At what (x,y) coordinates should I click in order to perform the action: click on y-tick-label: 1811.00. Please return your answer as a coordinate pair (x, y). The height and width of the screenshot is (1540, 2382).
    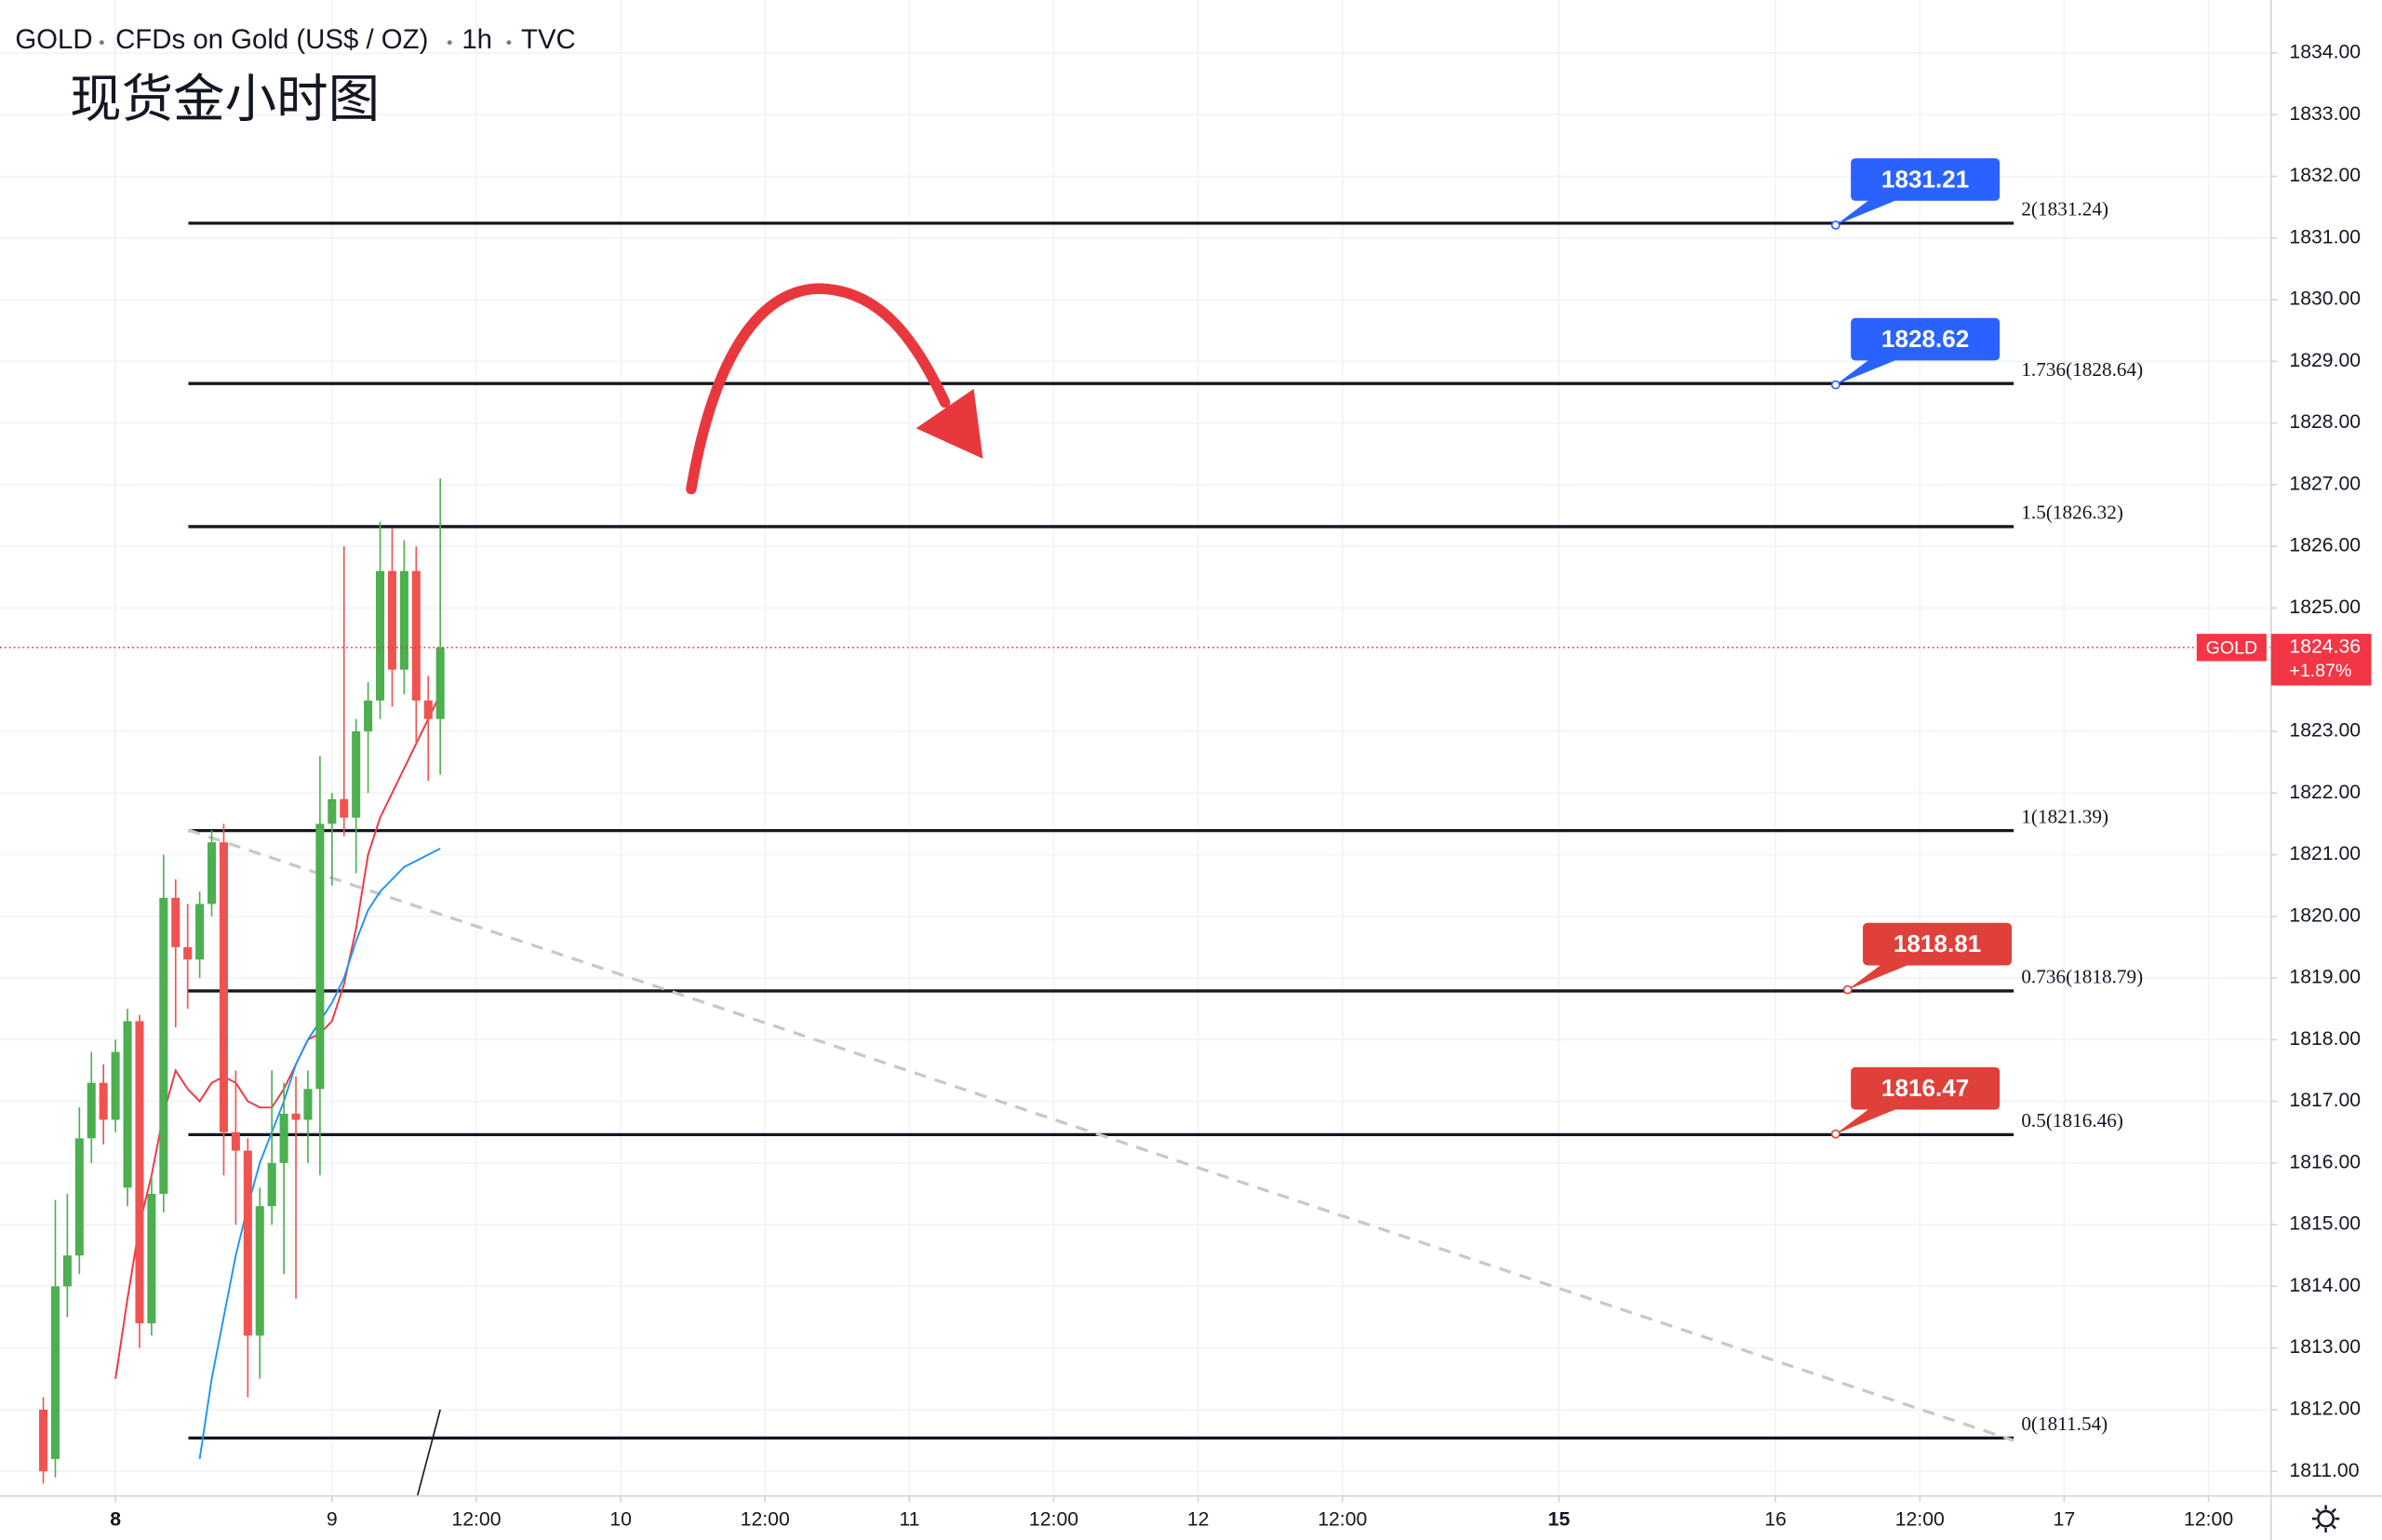
    Looking at the image, I should click on (2324, 1470).